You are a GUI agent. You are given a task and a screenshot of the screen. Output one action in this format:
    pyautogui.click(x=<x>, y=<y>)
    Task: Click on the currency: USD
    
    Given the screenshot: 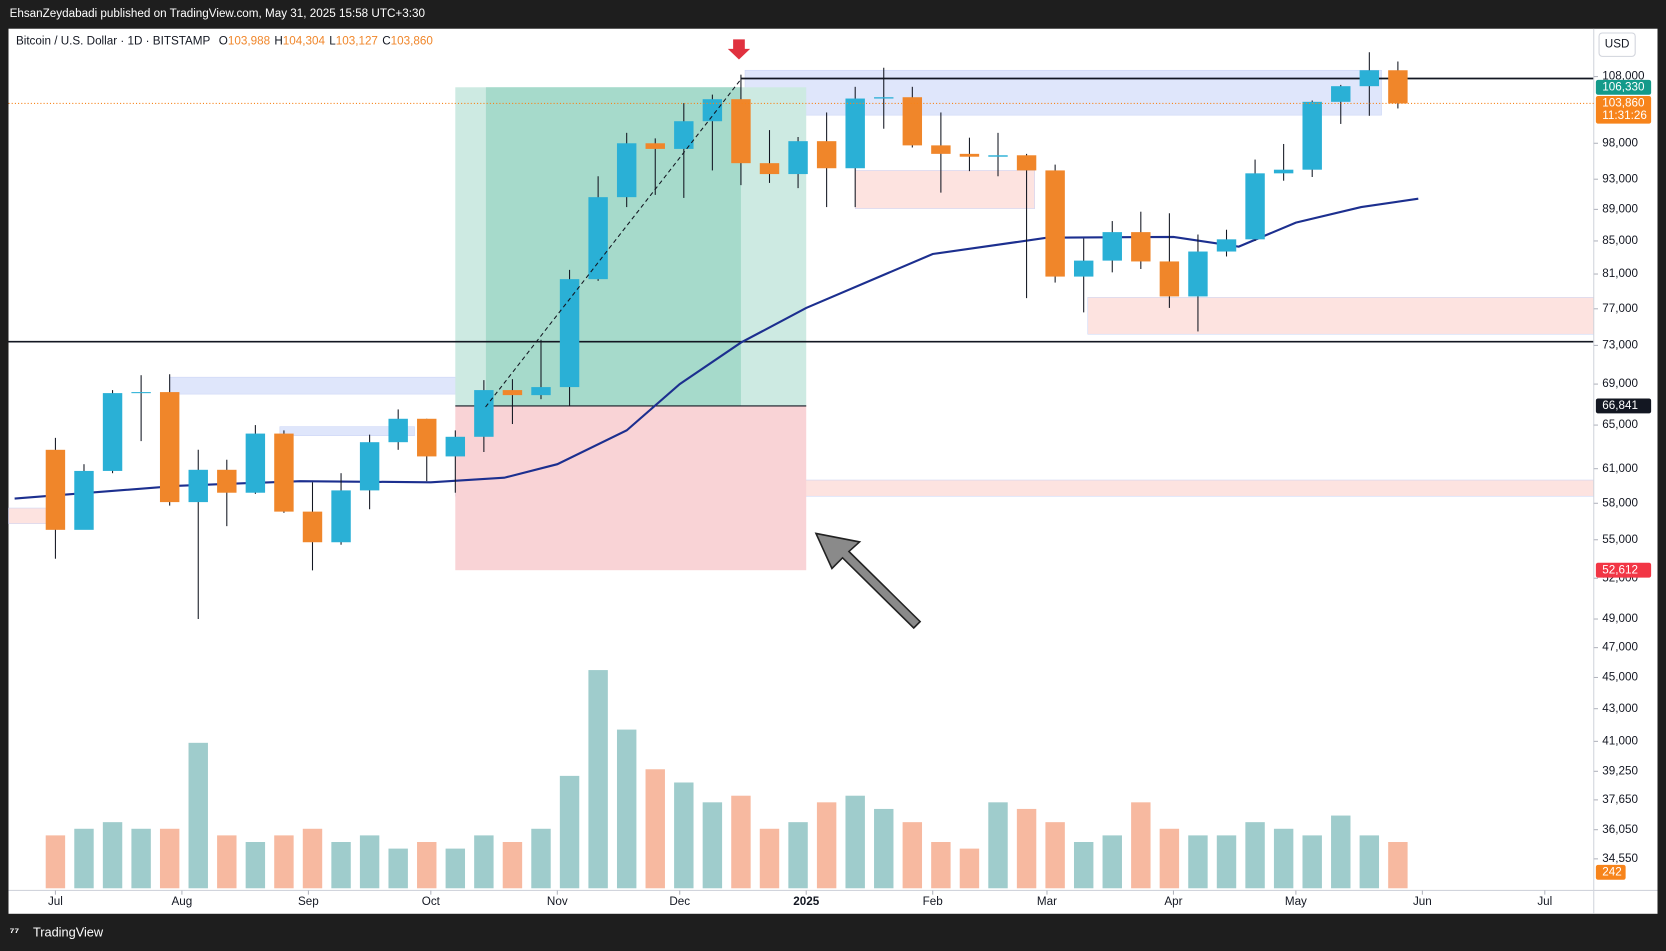 What is the action you would take?
    pyautogui.click(x=1617, y=44)
    